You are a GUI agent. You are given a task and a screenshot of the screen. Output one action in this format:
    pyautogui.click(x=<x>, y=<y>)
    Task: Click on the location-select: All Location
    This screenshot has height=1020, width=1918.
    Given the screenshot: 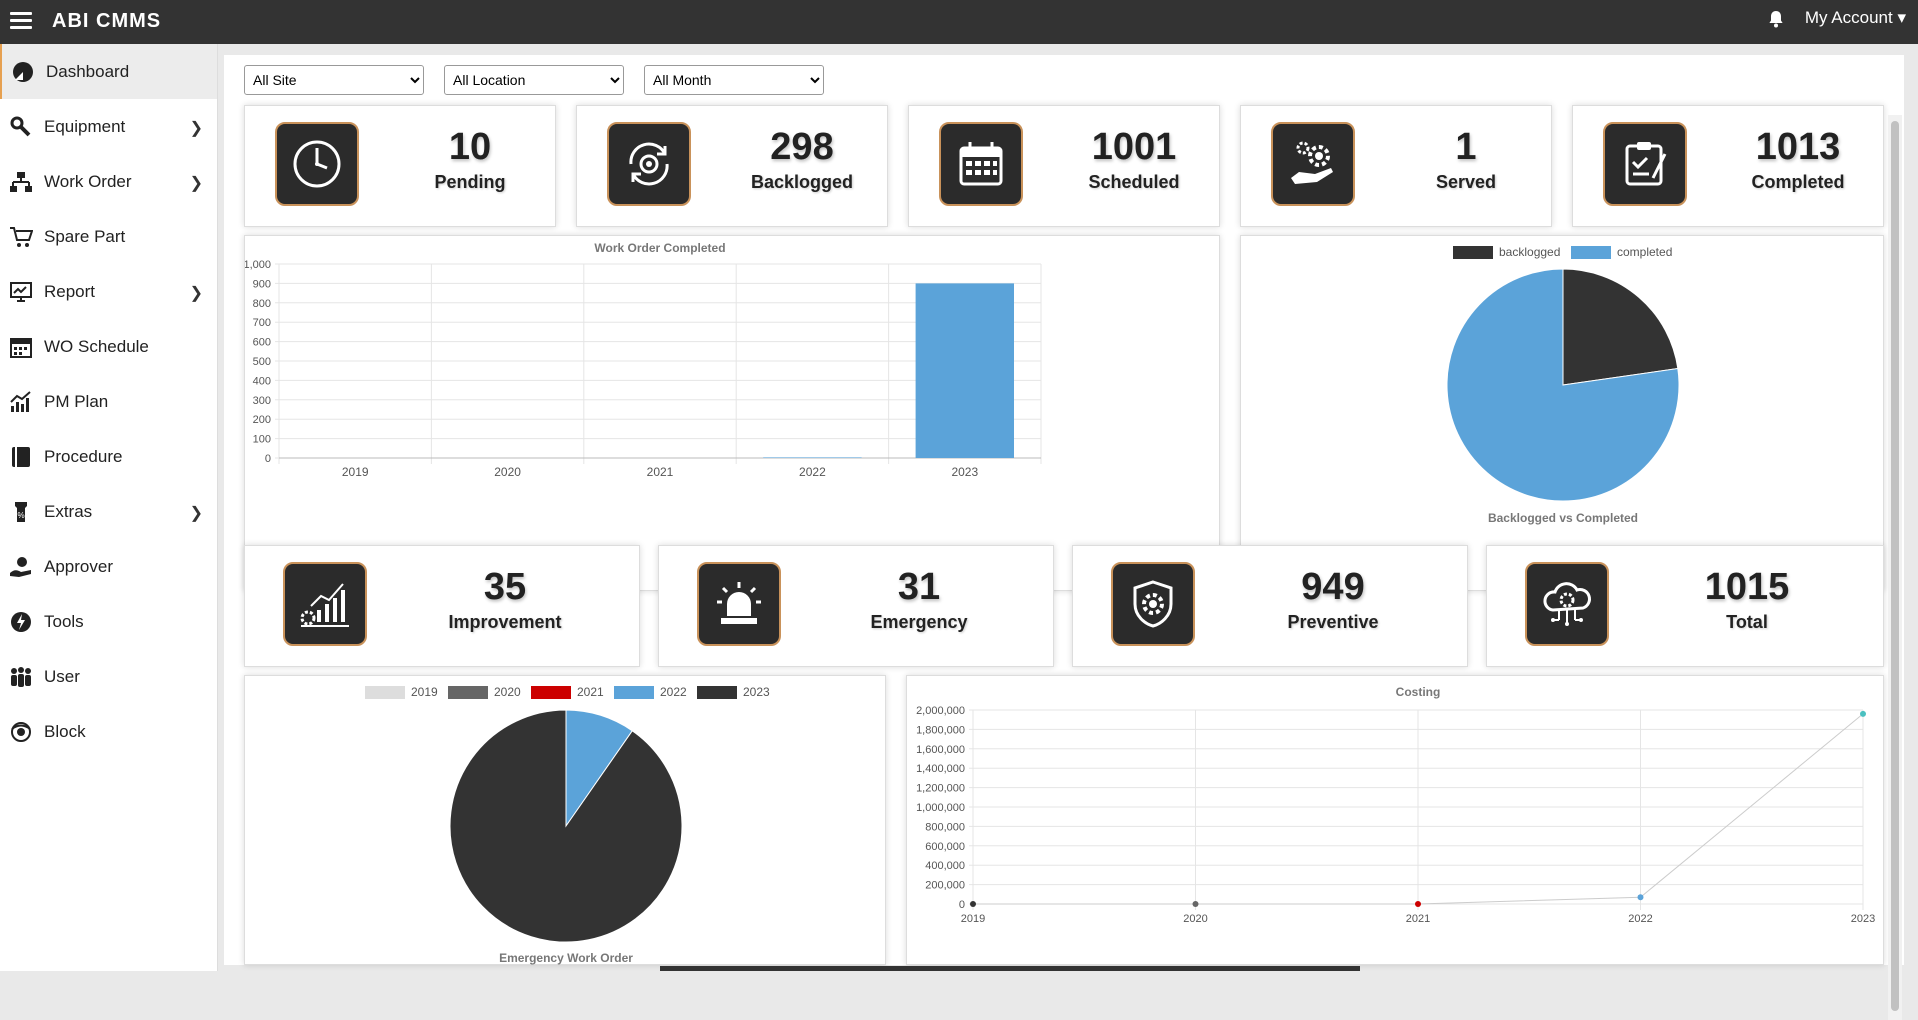 What is the action you would take?
    pyautogui.click(x=534, y=80)
    